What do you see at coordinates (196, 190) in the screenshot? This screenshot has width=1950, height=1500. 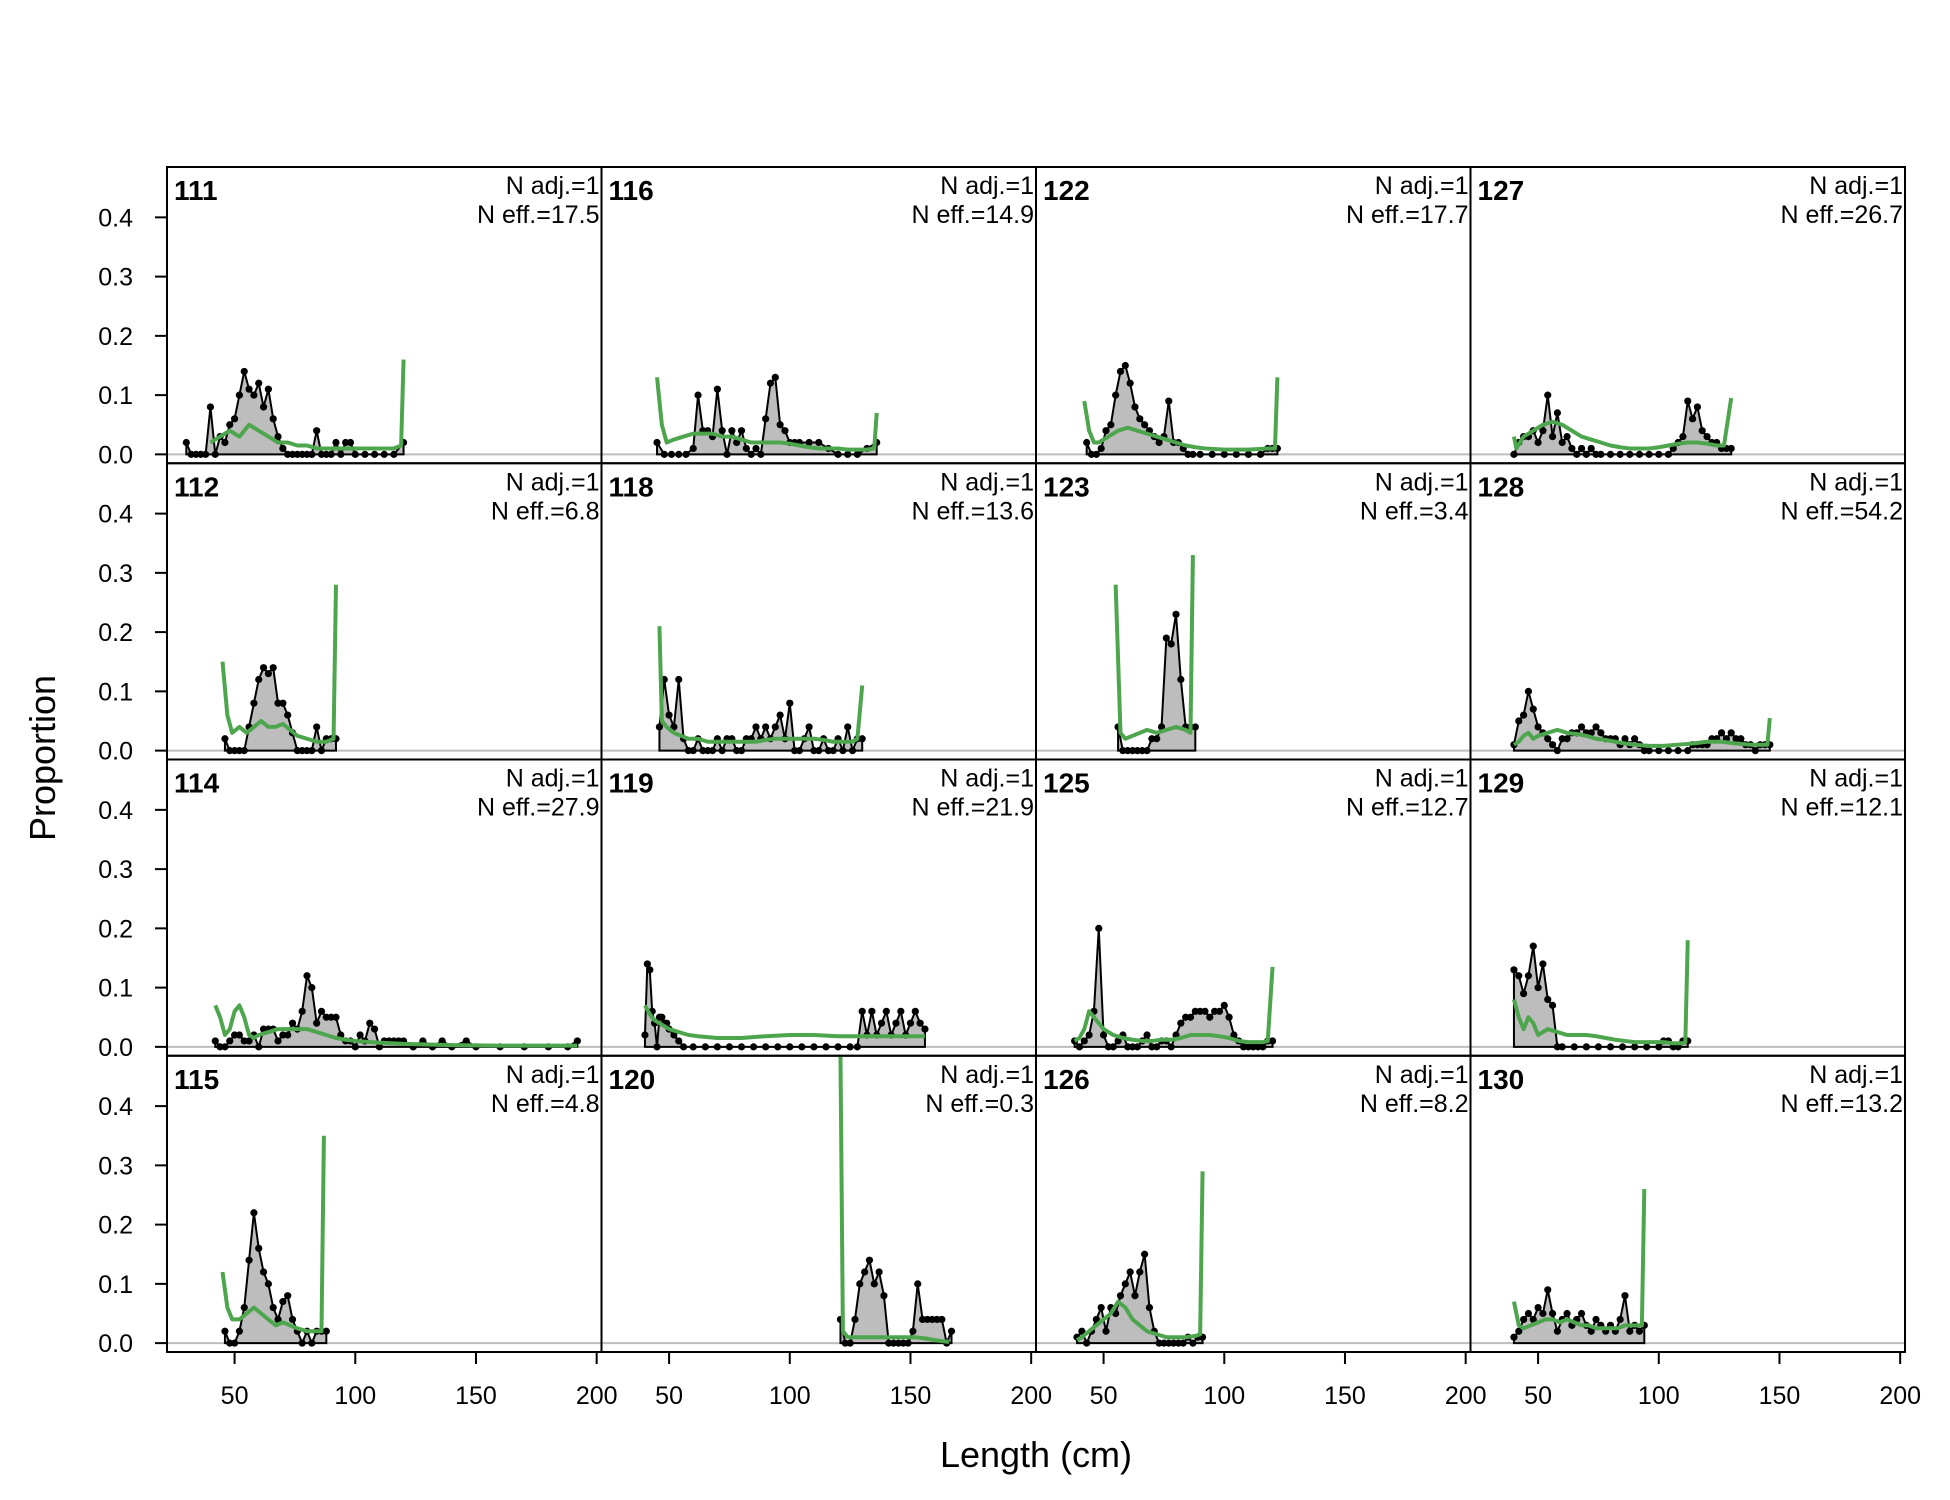 I see `panel-label: 111` at bounding box center [196, 190].